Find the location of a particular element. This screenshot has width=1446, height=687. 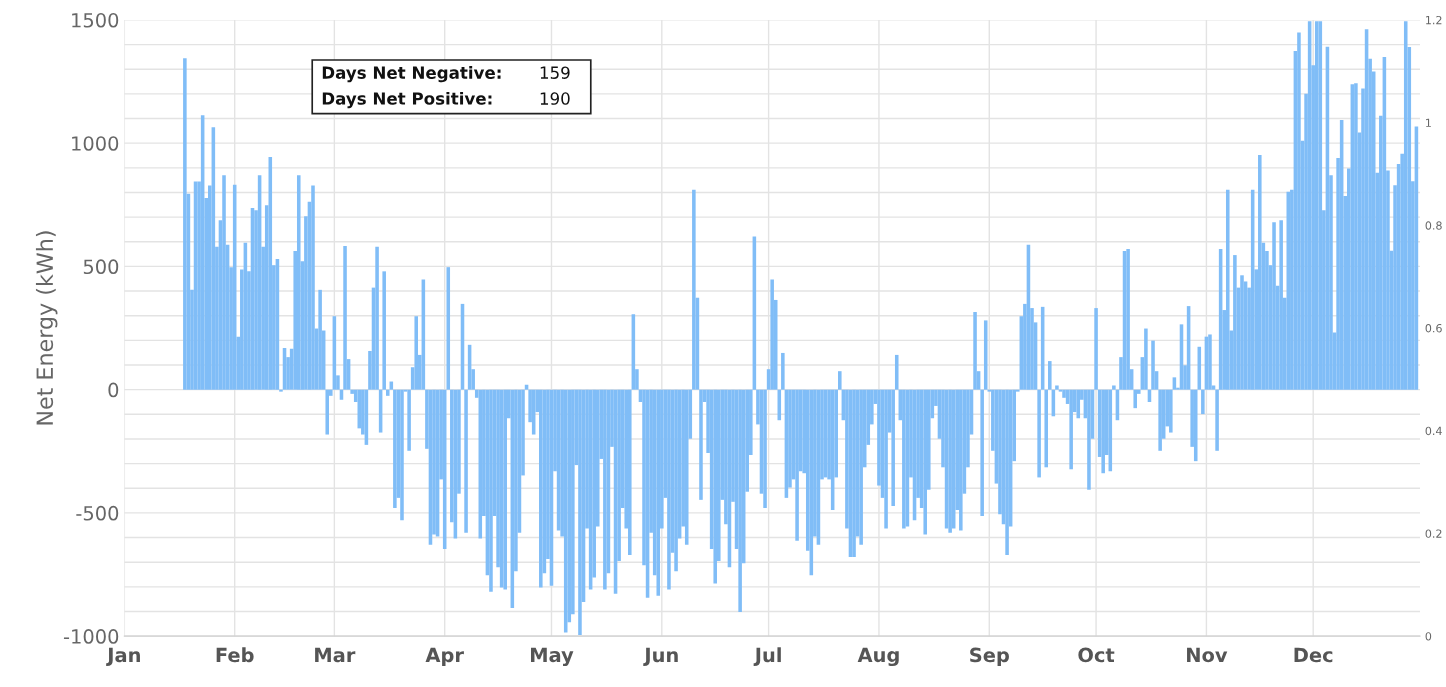

y2-tick-label: 0 is located at coordinates (1428, 636).